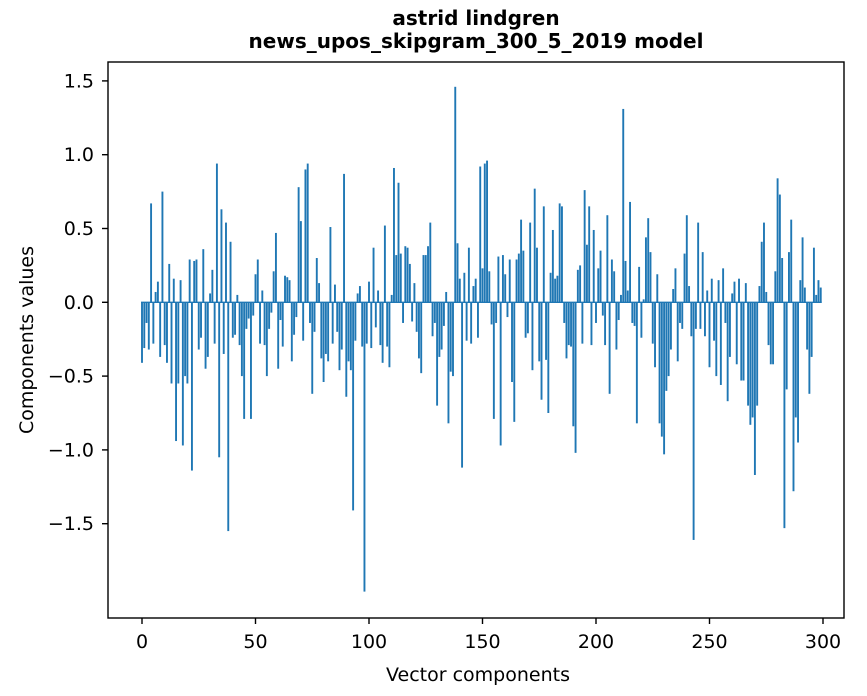 The image size is (867, 696). I want to click on y-tick-label: 1.5, so click(79, 81).